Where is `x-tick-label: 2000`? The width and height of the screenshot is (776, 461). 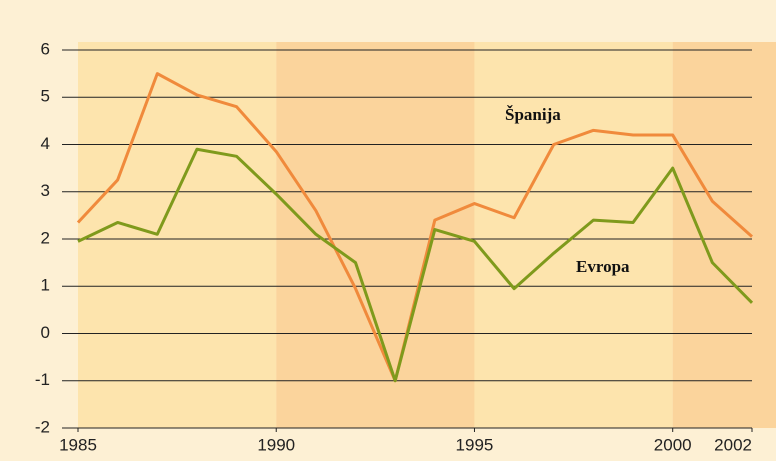 x-tick-label: 2000 is located at coordinates (673, 444).